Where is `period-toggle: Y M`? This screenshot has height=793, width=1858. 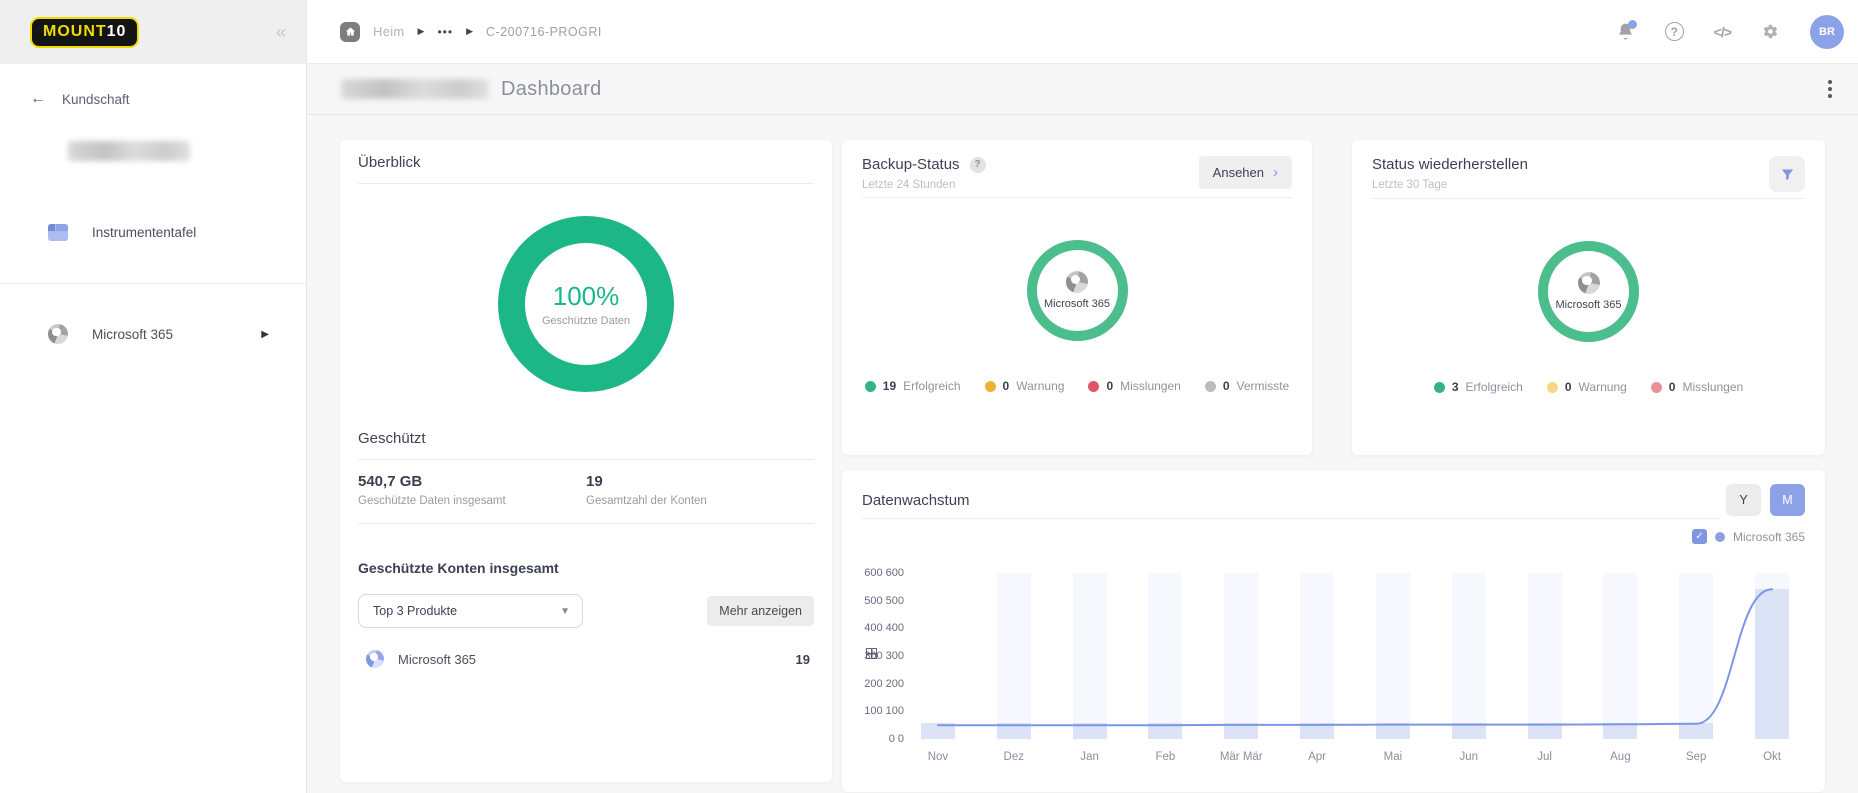 period-toggle: Y M is located at coordinates (1765, 500).